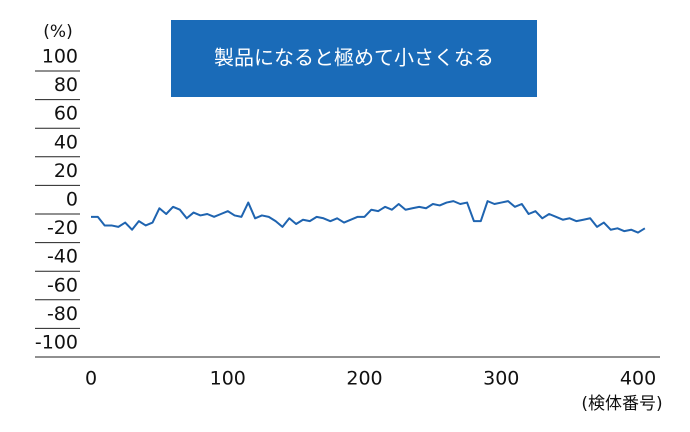  What do you see at coordinates (60, 57) in the screenshot?
I see `y-tick-label: 100` at bounding box center [60, 57].